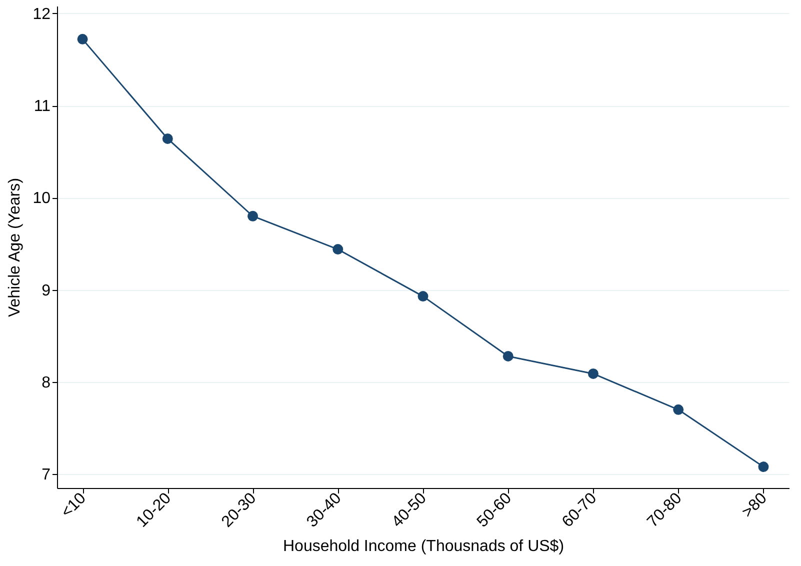 The height and width of the screenshot is (566, 801). Describe the element at coordinates (46, 383) in the screenshot. I see `y-tick-label: 8` at that location.